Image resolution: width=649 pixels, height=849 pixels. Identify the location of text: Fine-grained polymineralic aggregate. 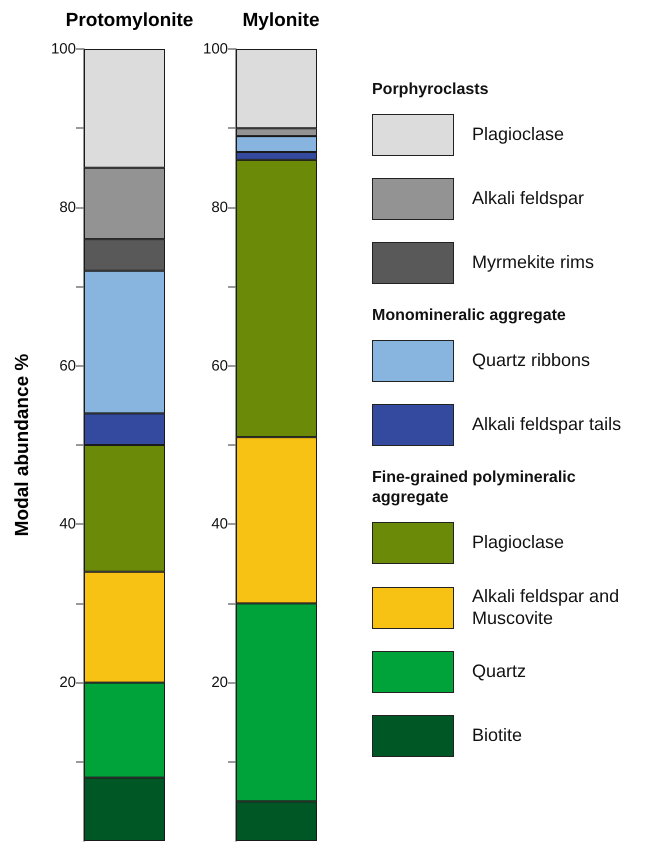
(474, 488).